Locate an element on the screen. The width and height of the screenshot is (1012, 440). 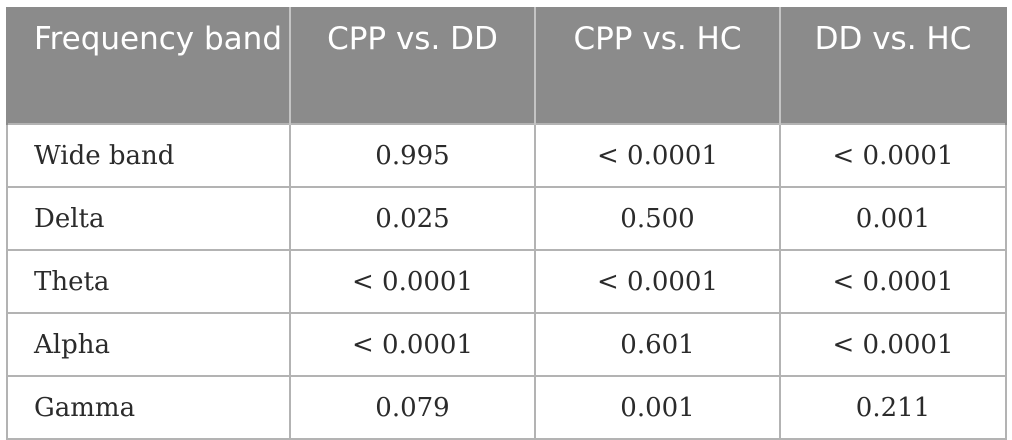
row-label-wide-band: Wide band is located at coordinates (148, 155).